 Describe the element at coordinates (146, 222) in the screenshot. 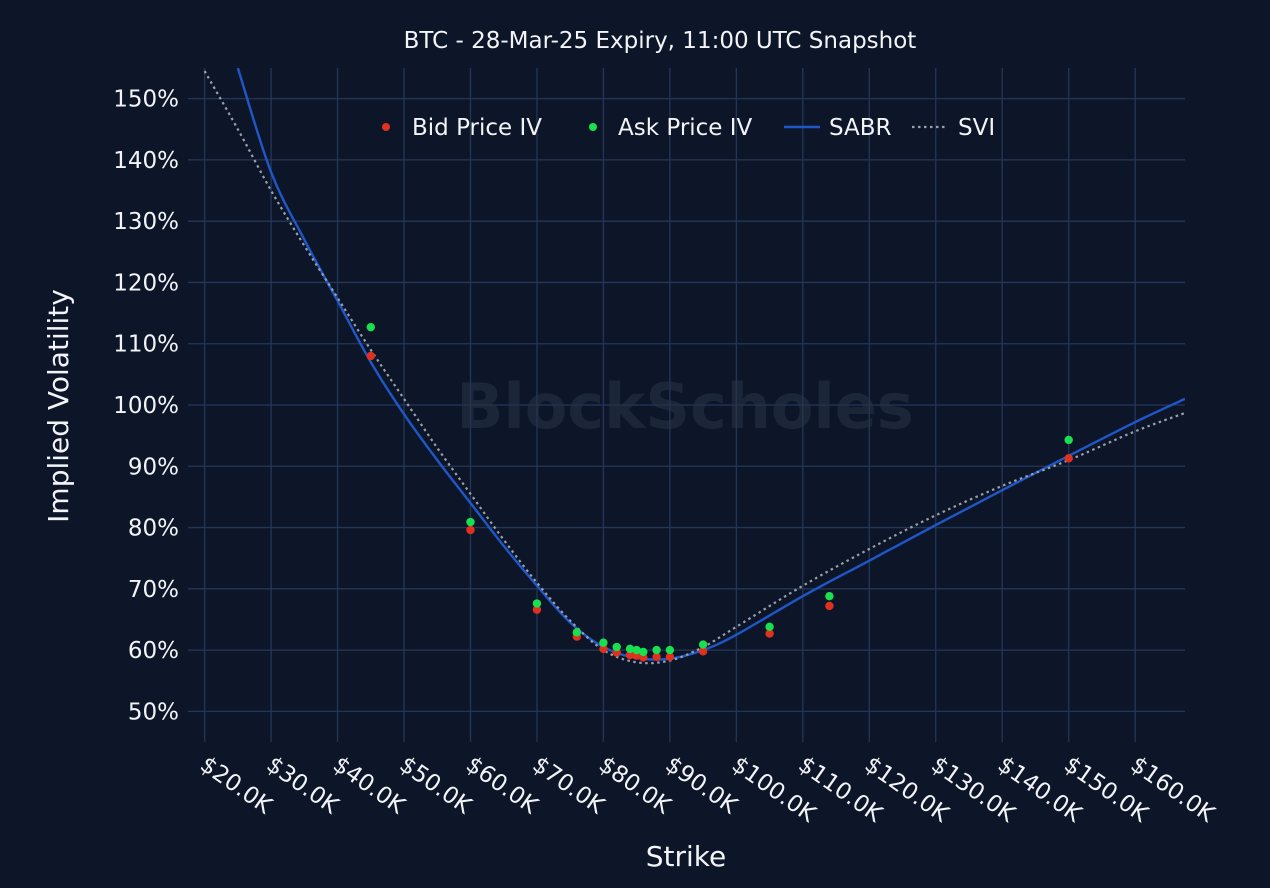

I see `y-tick-label: 130%` at that location.